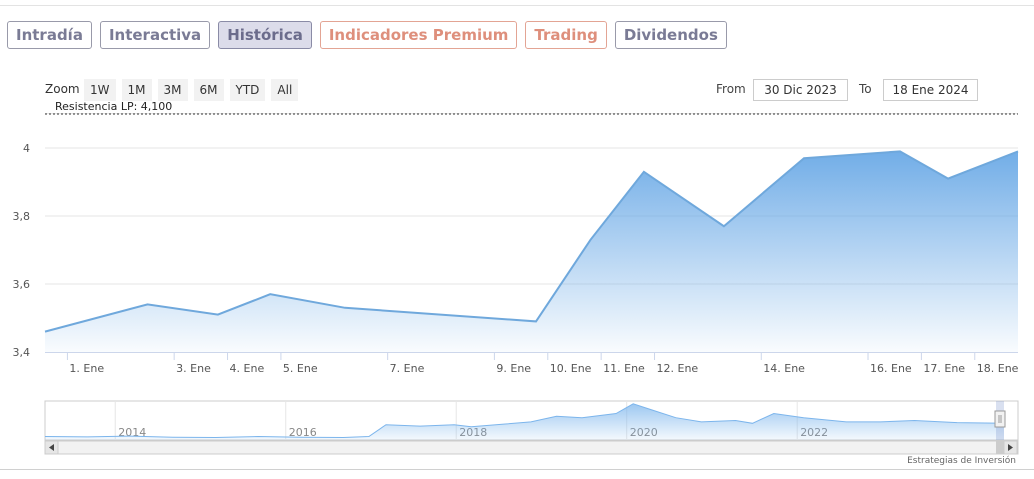 The width and height of the screenshot is (1034, 479). I want to click on x-tick-label: 3. Ene, so click(193, 368).